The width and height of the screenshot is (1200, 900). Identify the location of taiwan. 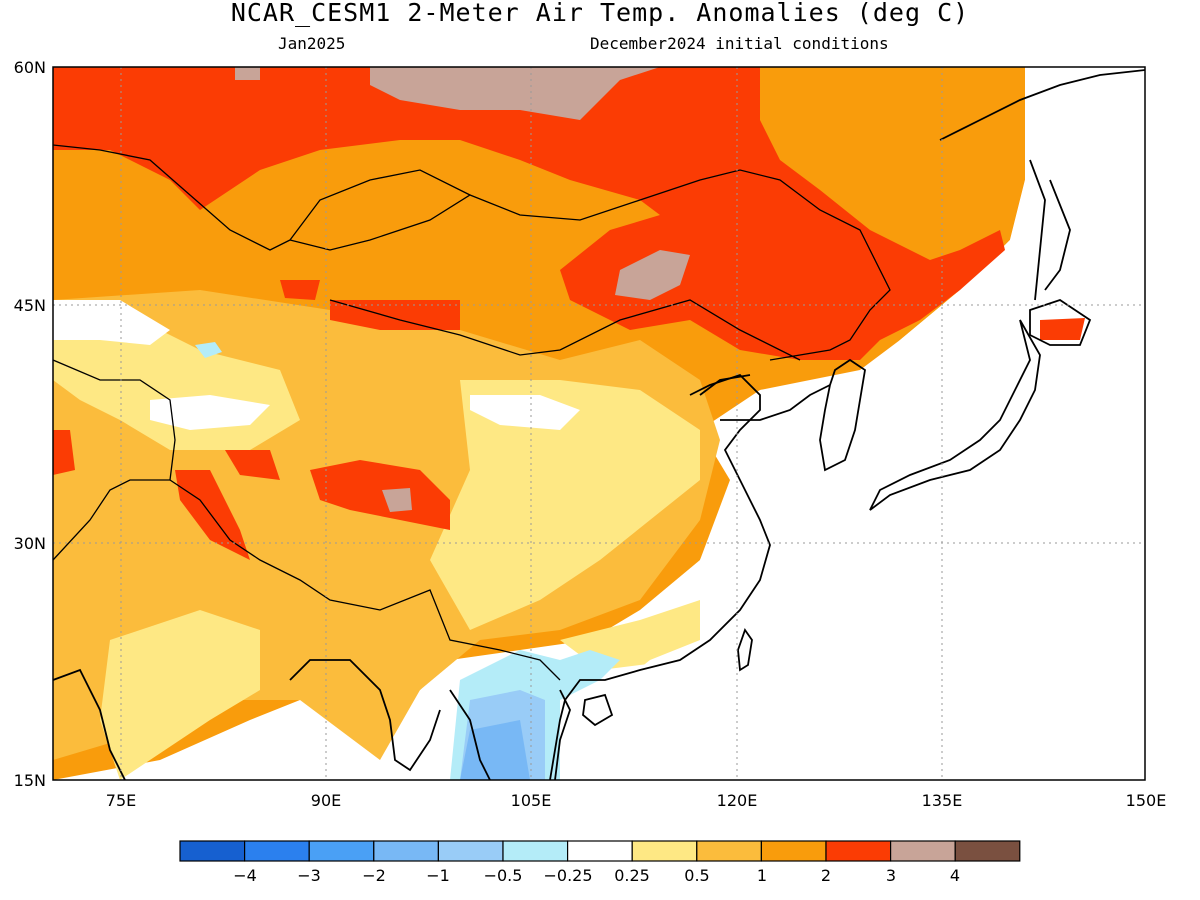
(745, 650).